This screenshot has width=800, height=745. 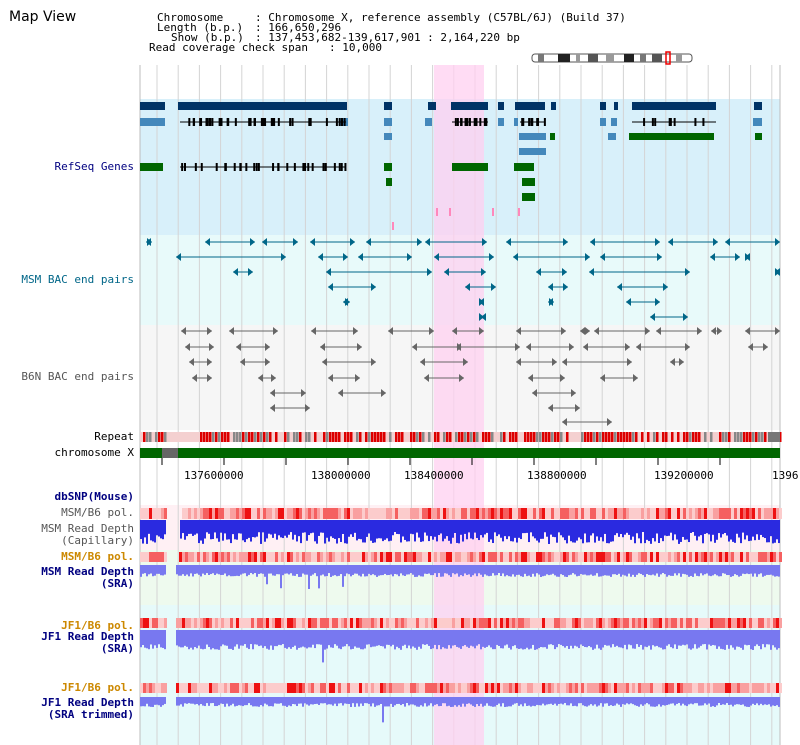 What do you see at coordinates (460, 532) in the screenshot?
I see `msm-depth-capillary-track` at bounding box center [460, 532].